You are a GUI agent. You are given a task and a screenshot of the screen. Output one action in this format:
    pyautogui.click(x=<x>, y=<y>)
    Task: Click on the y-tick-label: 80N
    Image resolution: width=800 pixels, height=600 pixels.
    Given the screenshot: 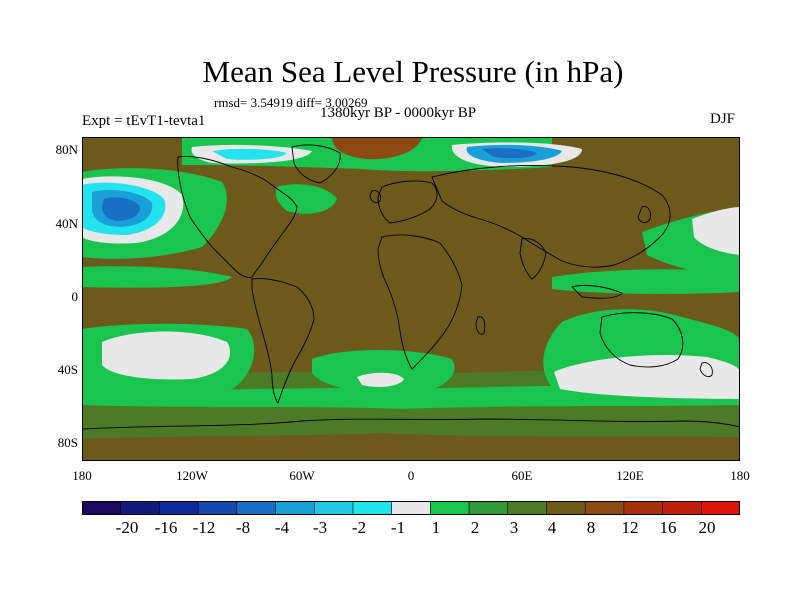 What is the action you would take?
    pyautogui.click(x=66, y=149)
    